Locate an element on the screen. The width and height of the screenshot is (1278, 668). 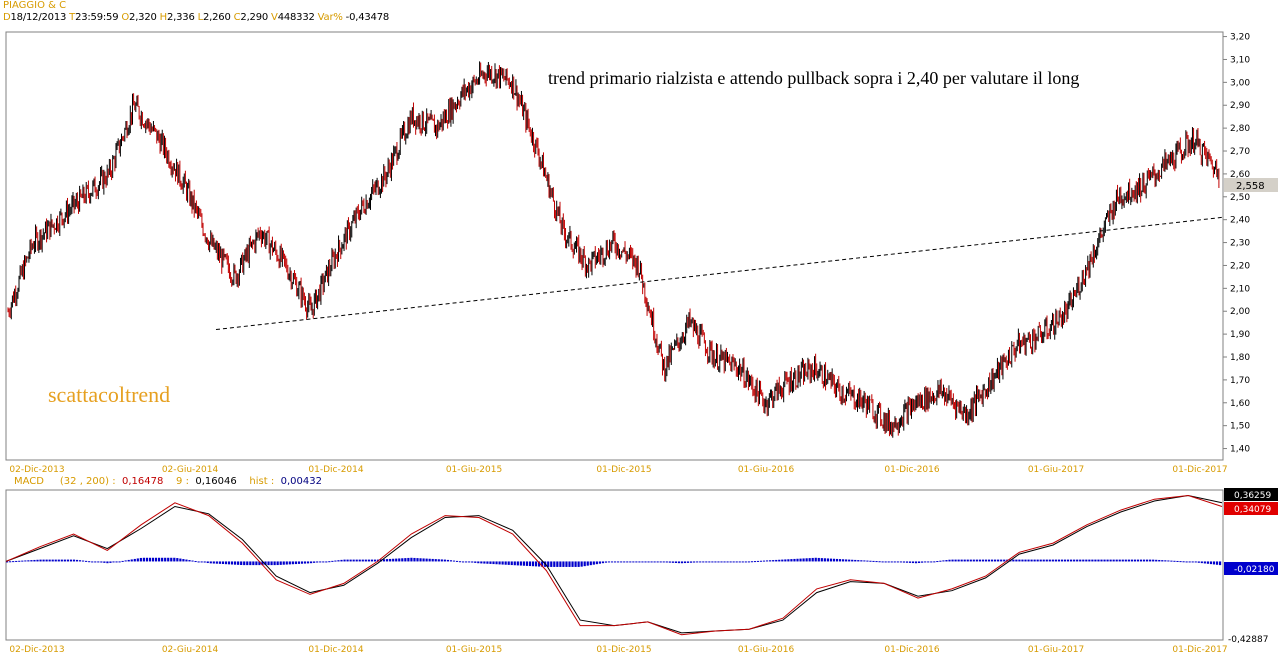
last-price-label: 2,558 is located at coordinates (1250, 186).